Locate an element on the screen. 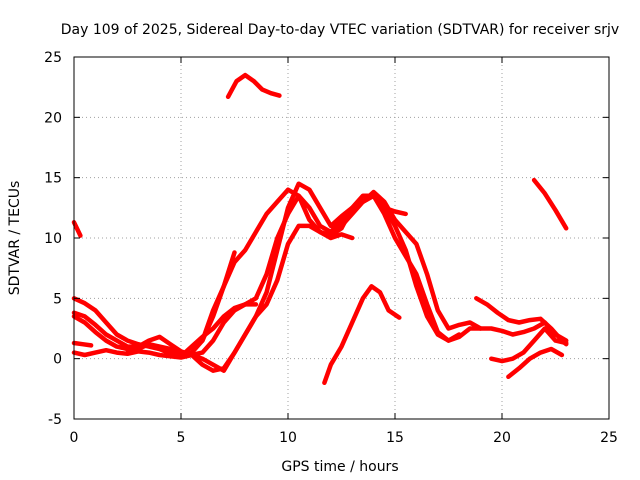 The width and height of the screenshot is (640, 480). series-line-s1 is located at coordinates (77, 229).